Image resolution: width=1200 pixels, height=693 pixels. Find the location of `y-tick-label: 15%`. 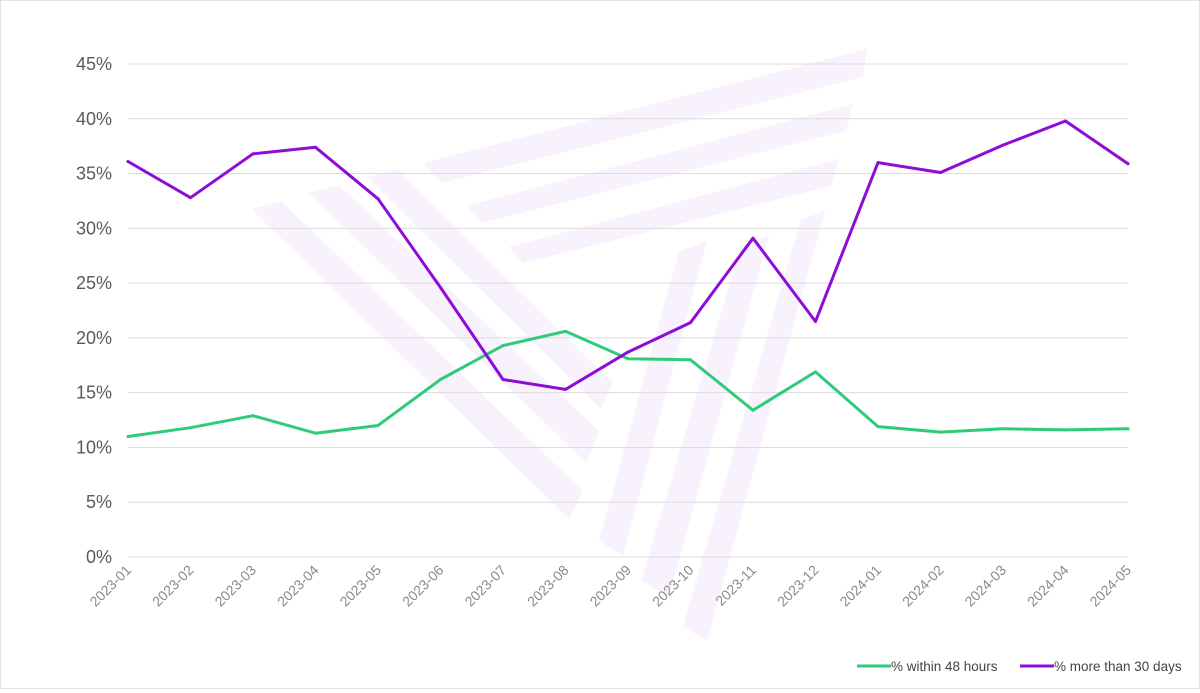

y-tick-label: 15% is located at coordinates (94, 393).